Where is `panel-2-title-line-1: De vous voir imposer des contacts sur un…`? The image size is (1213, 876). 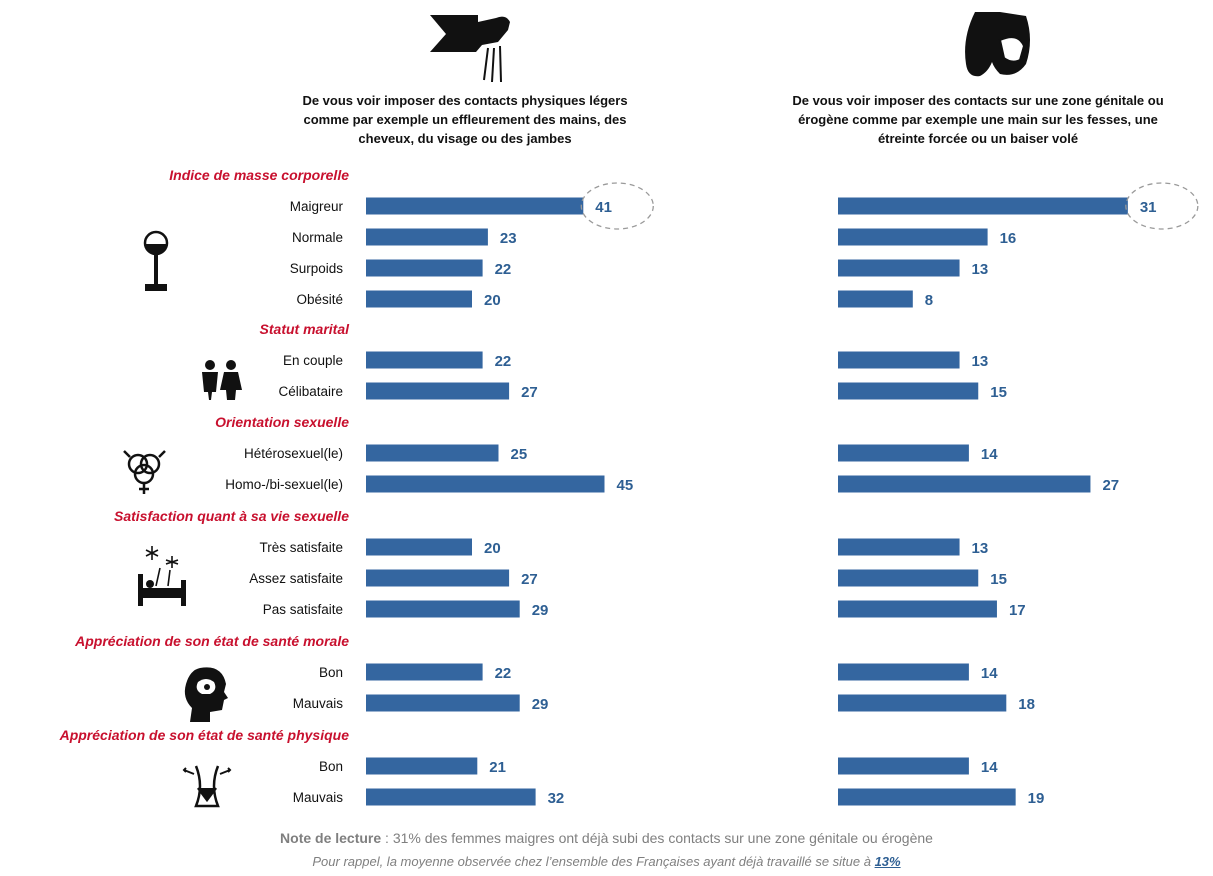 panel-2-title-line-1: De vous voir imposer des contacts sur un… is located at coordinates (977, 100).